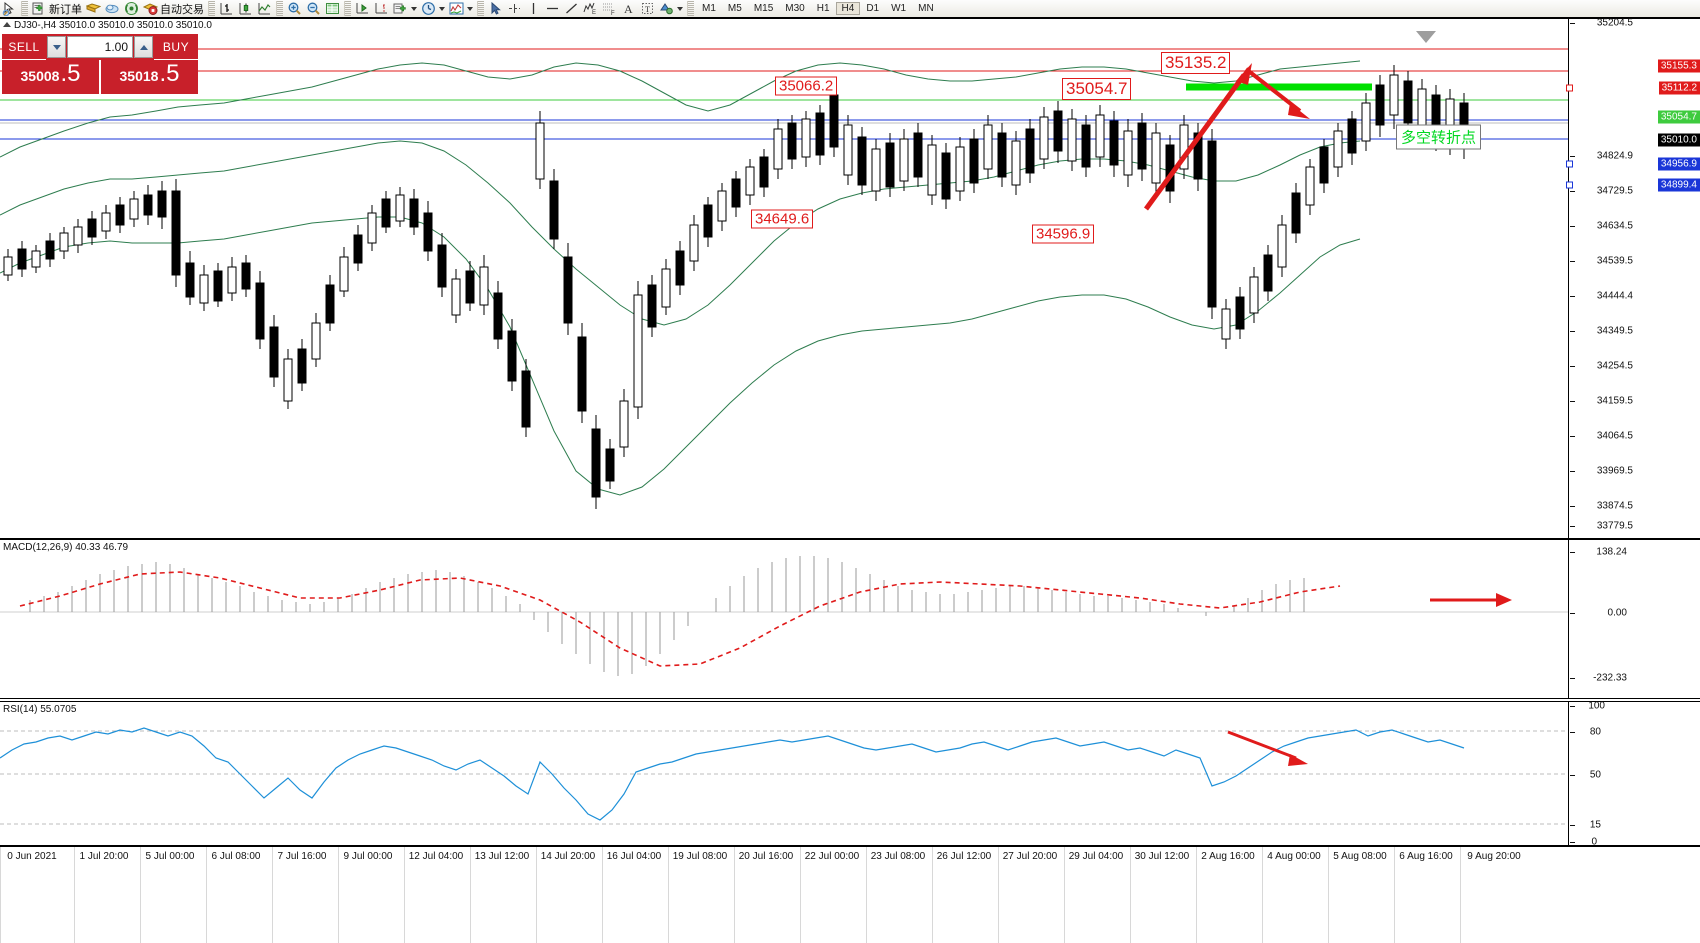  I want to click on label-tool-button: T, so click(647, 8).